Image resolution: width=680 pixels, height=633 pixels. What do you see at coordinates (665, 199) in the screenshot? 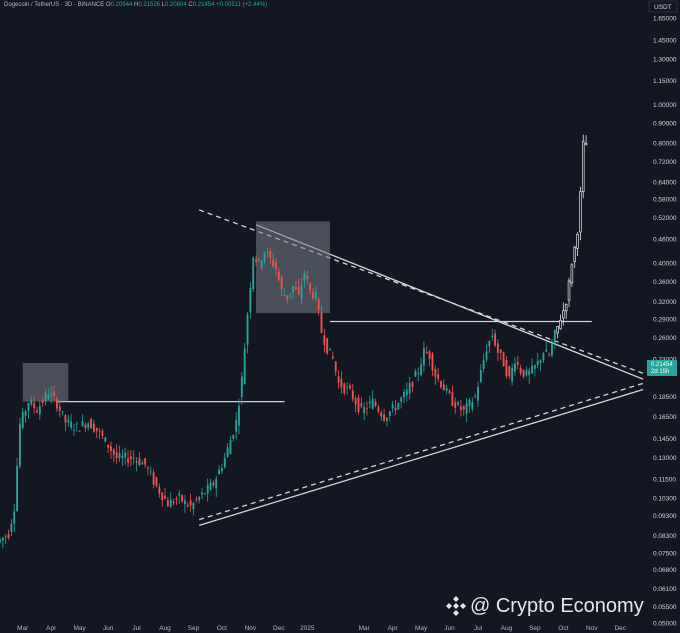
I see `y-tick-label: 0.58000` at bounding box center [665, 199].